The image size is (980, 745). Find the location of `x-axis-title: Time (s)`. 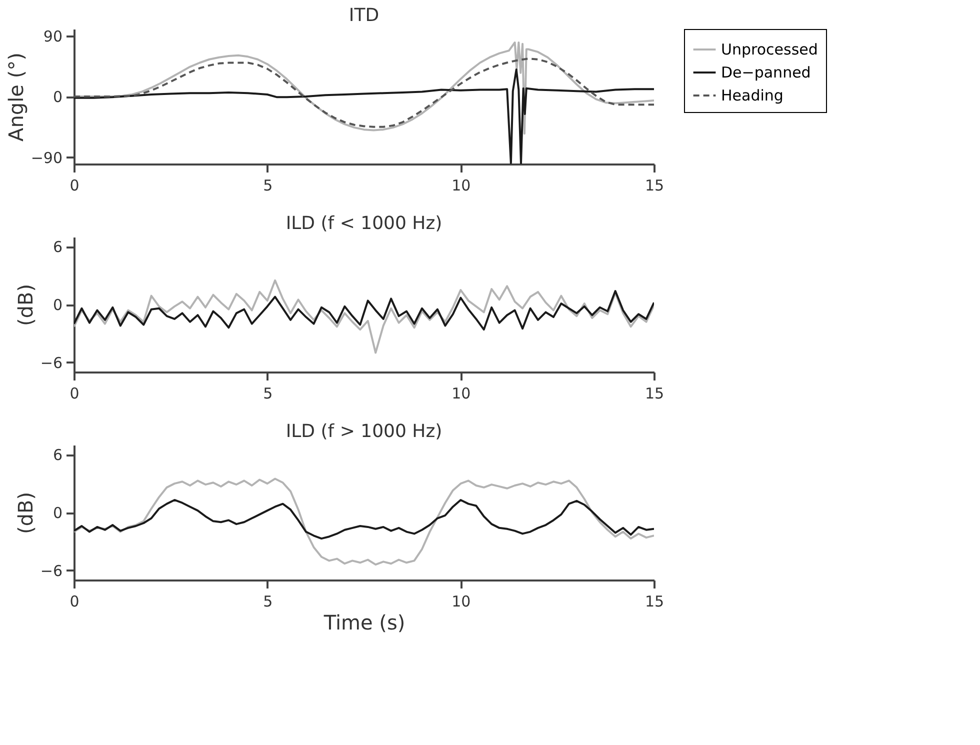

x-axis-title: Time (s) is located at coordinates (364, 622).